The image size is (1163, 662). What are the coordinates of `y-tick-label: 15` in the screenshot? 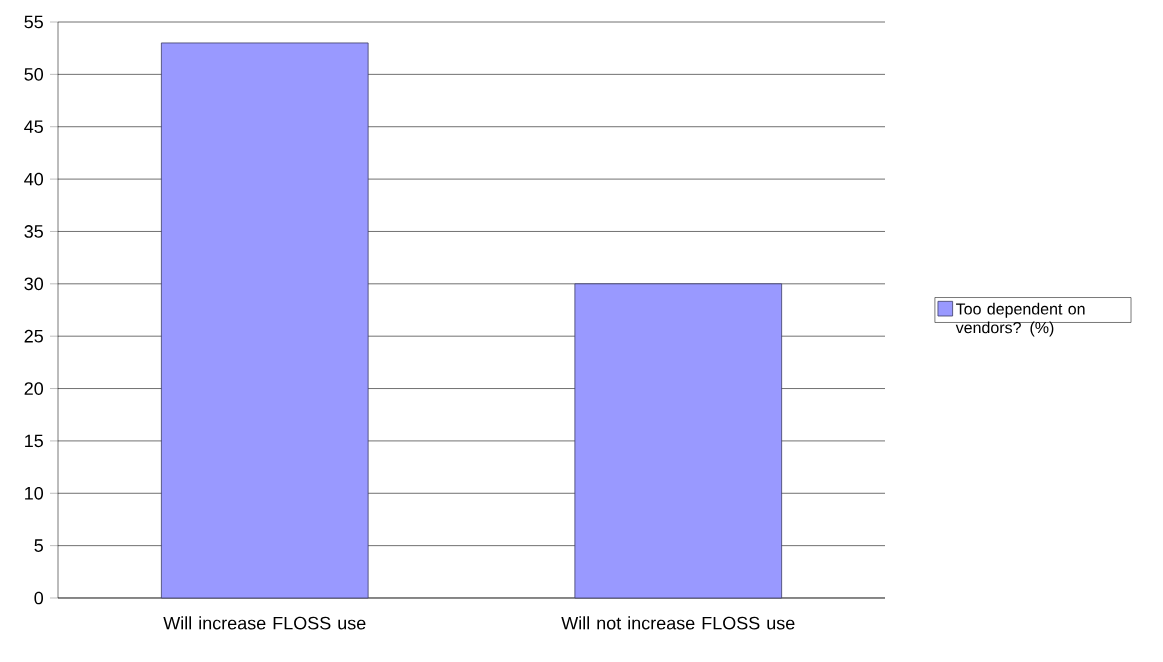 It's located at (34, 441).